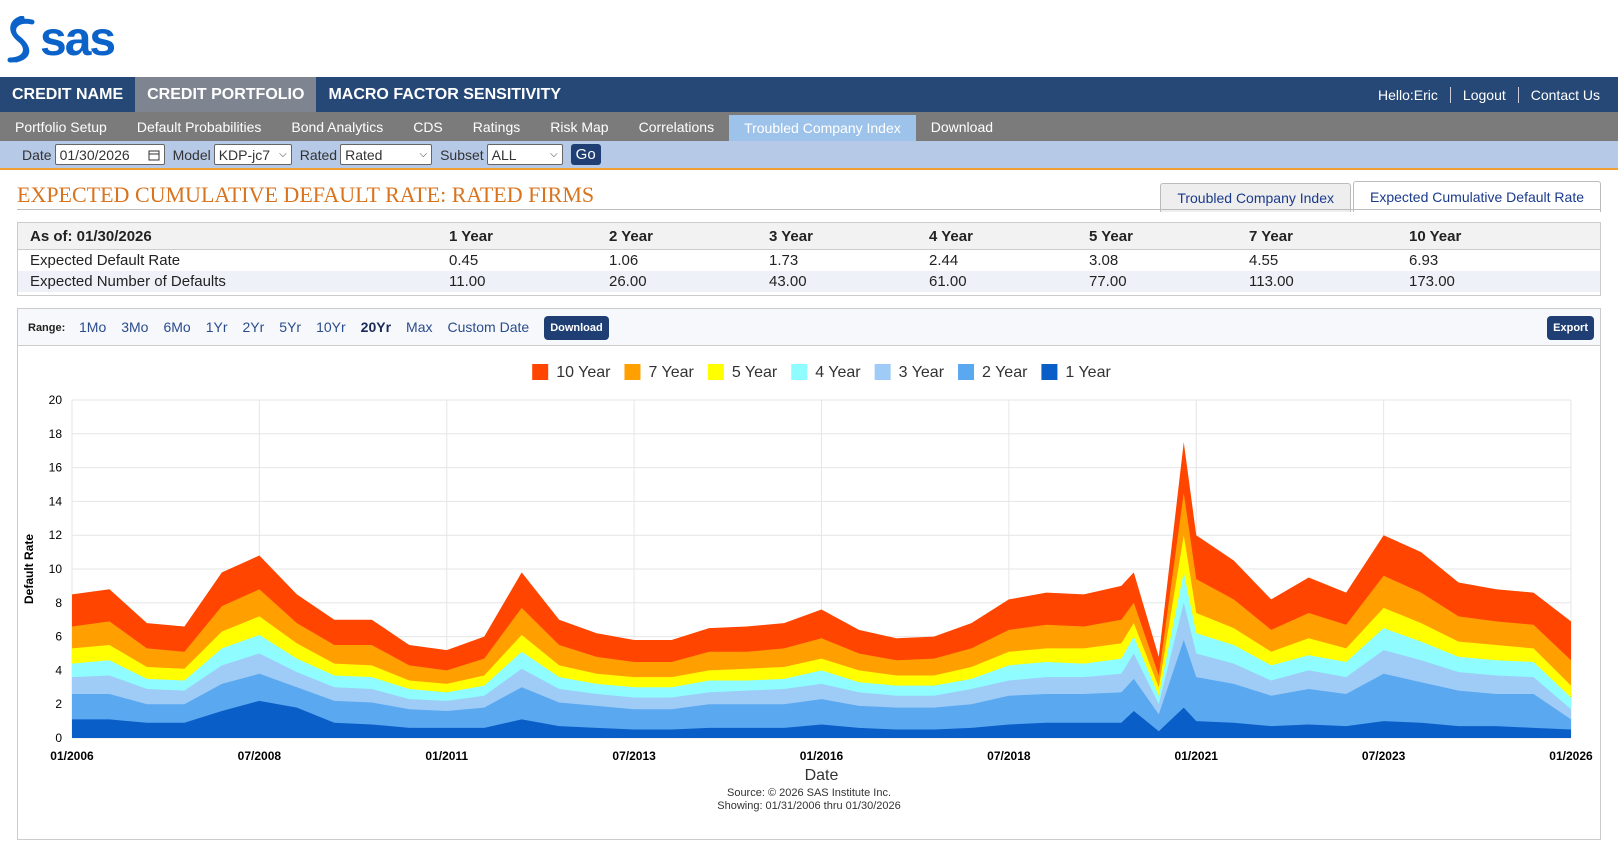  What do you see at coordinates (93, 327) in the screenshot?
I see `range-option: 1Mo` at bounding box center [93, 327].